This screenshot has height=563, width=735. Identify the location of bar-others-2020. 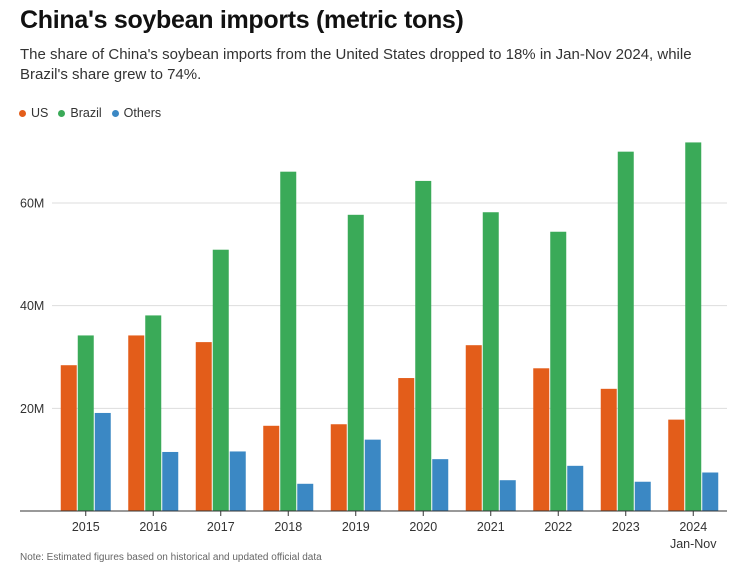
(440, 485).